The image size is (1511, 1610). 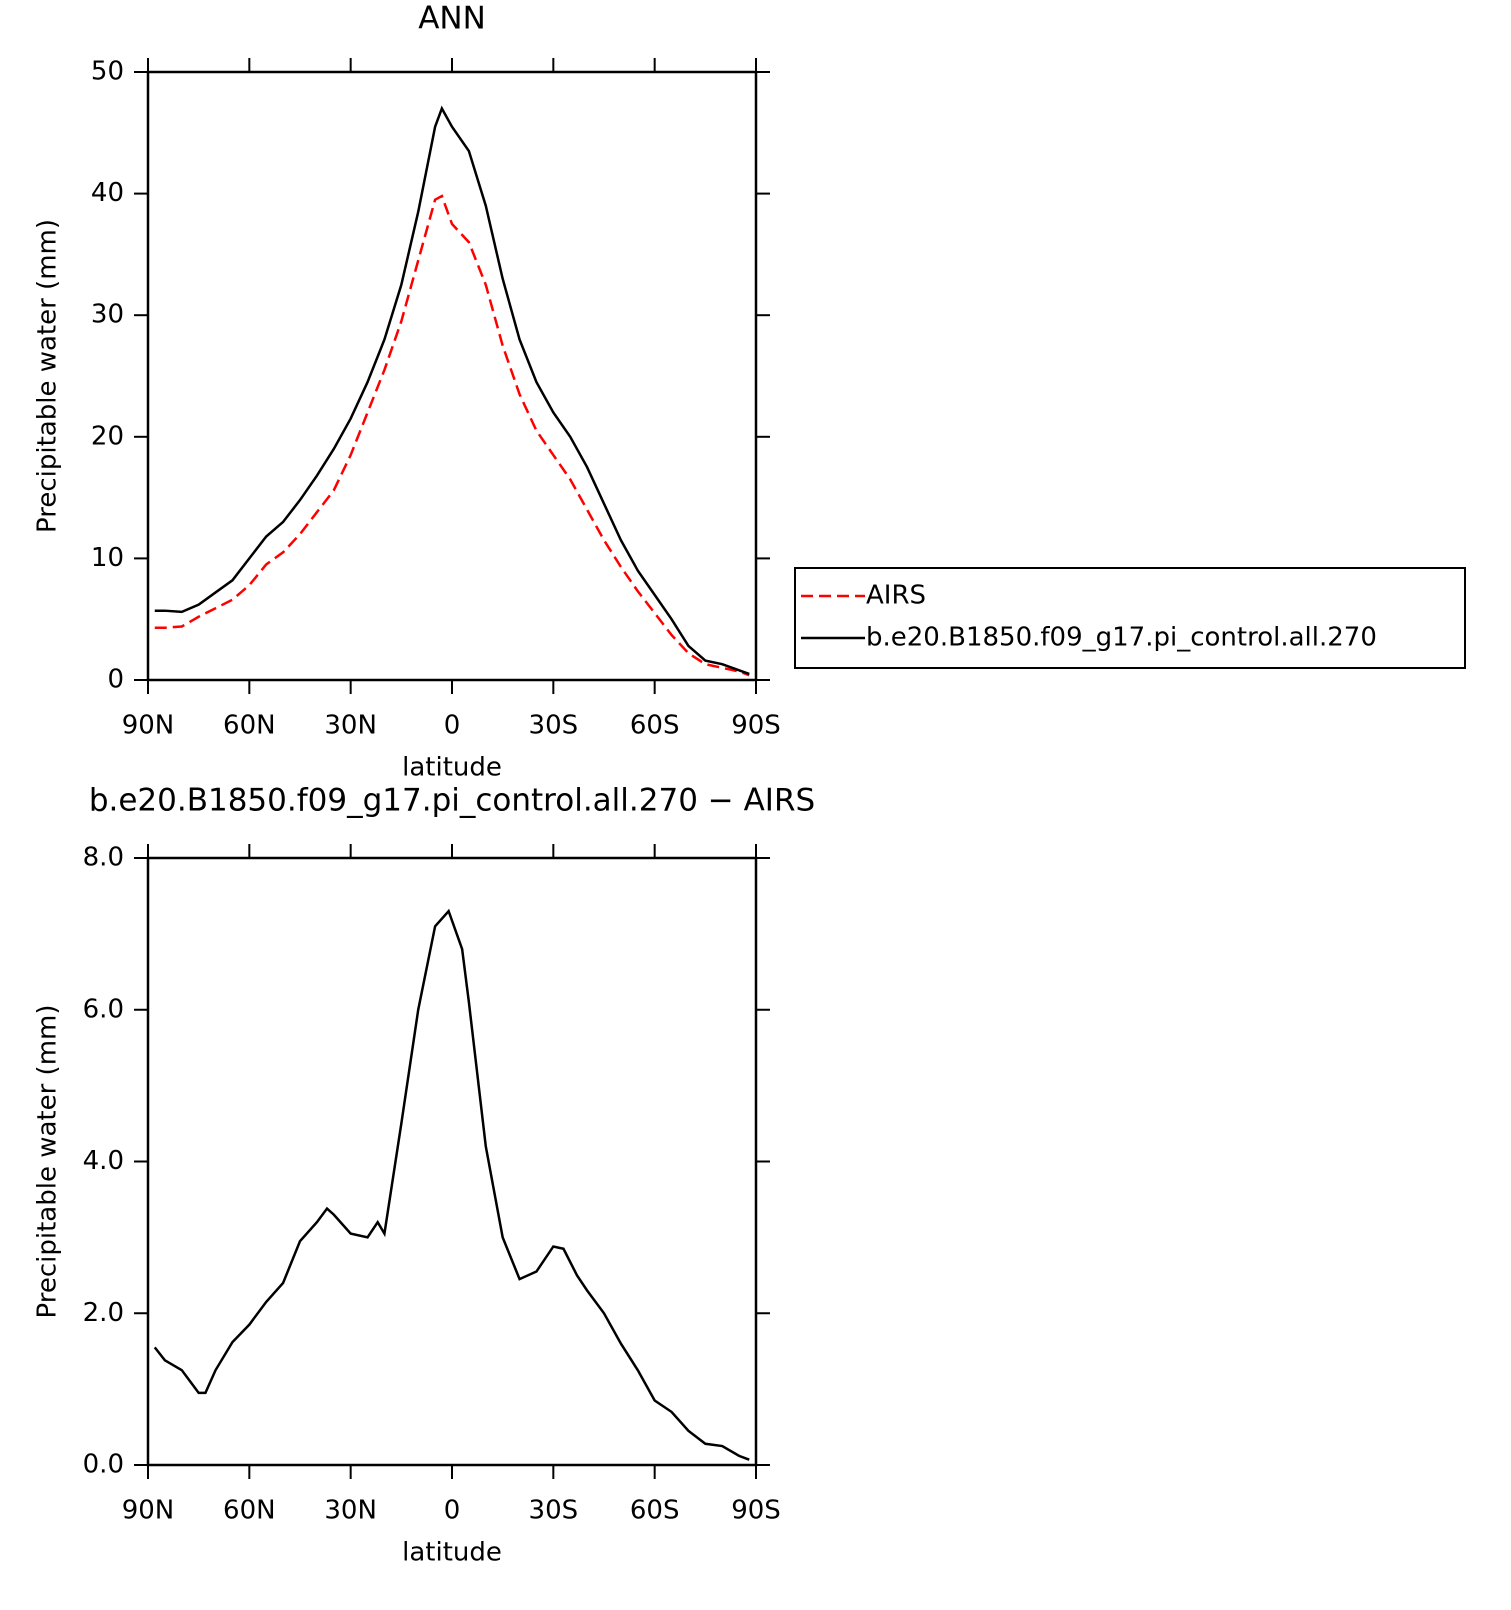 I want to click on y-tick-label: 8.0, so click(x=103, y=858).